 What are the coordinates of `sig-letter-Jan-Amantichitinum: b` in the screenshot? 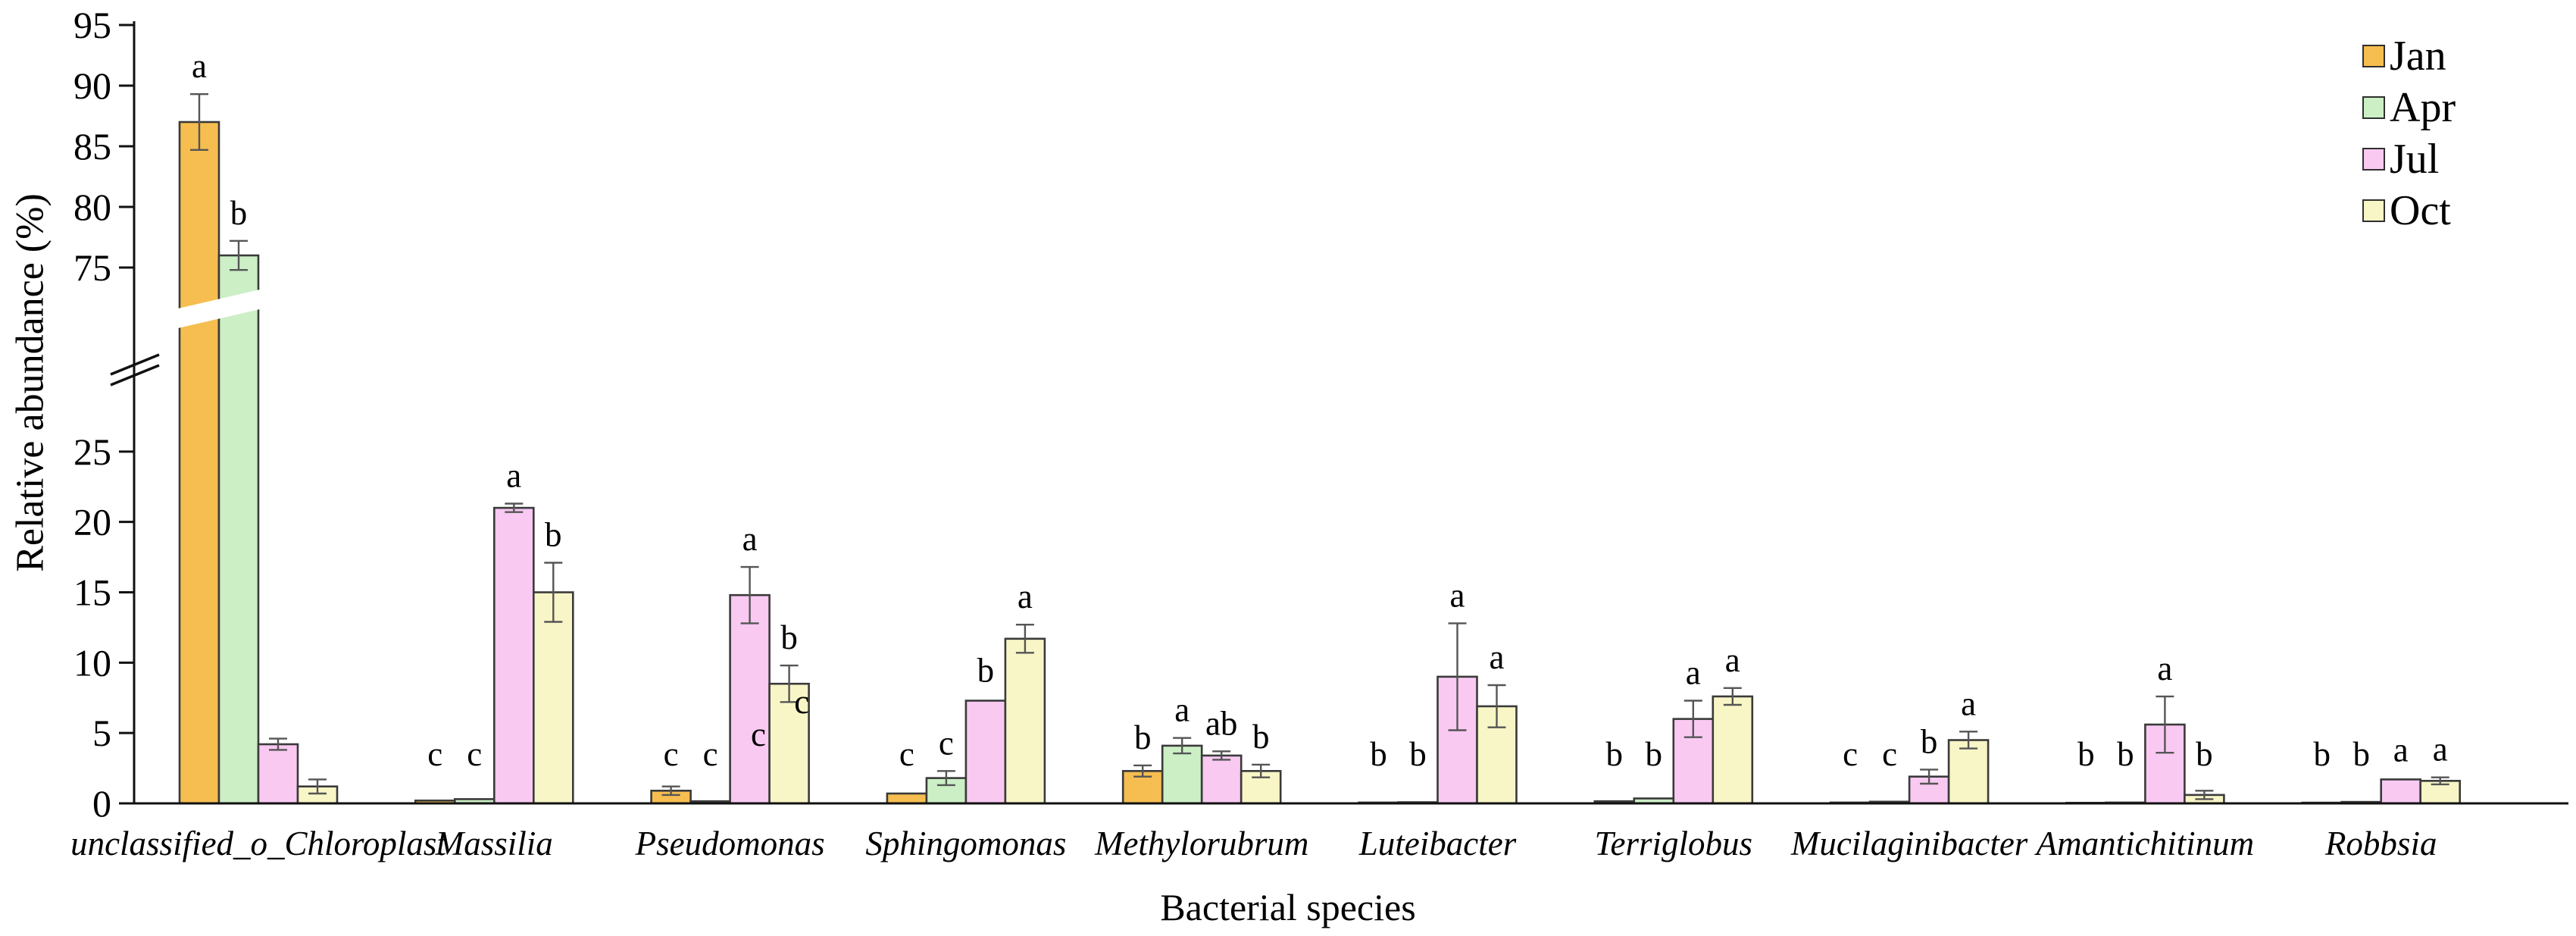 It's located at (2086, 754).